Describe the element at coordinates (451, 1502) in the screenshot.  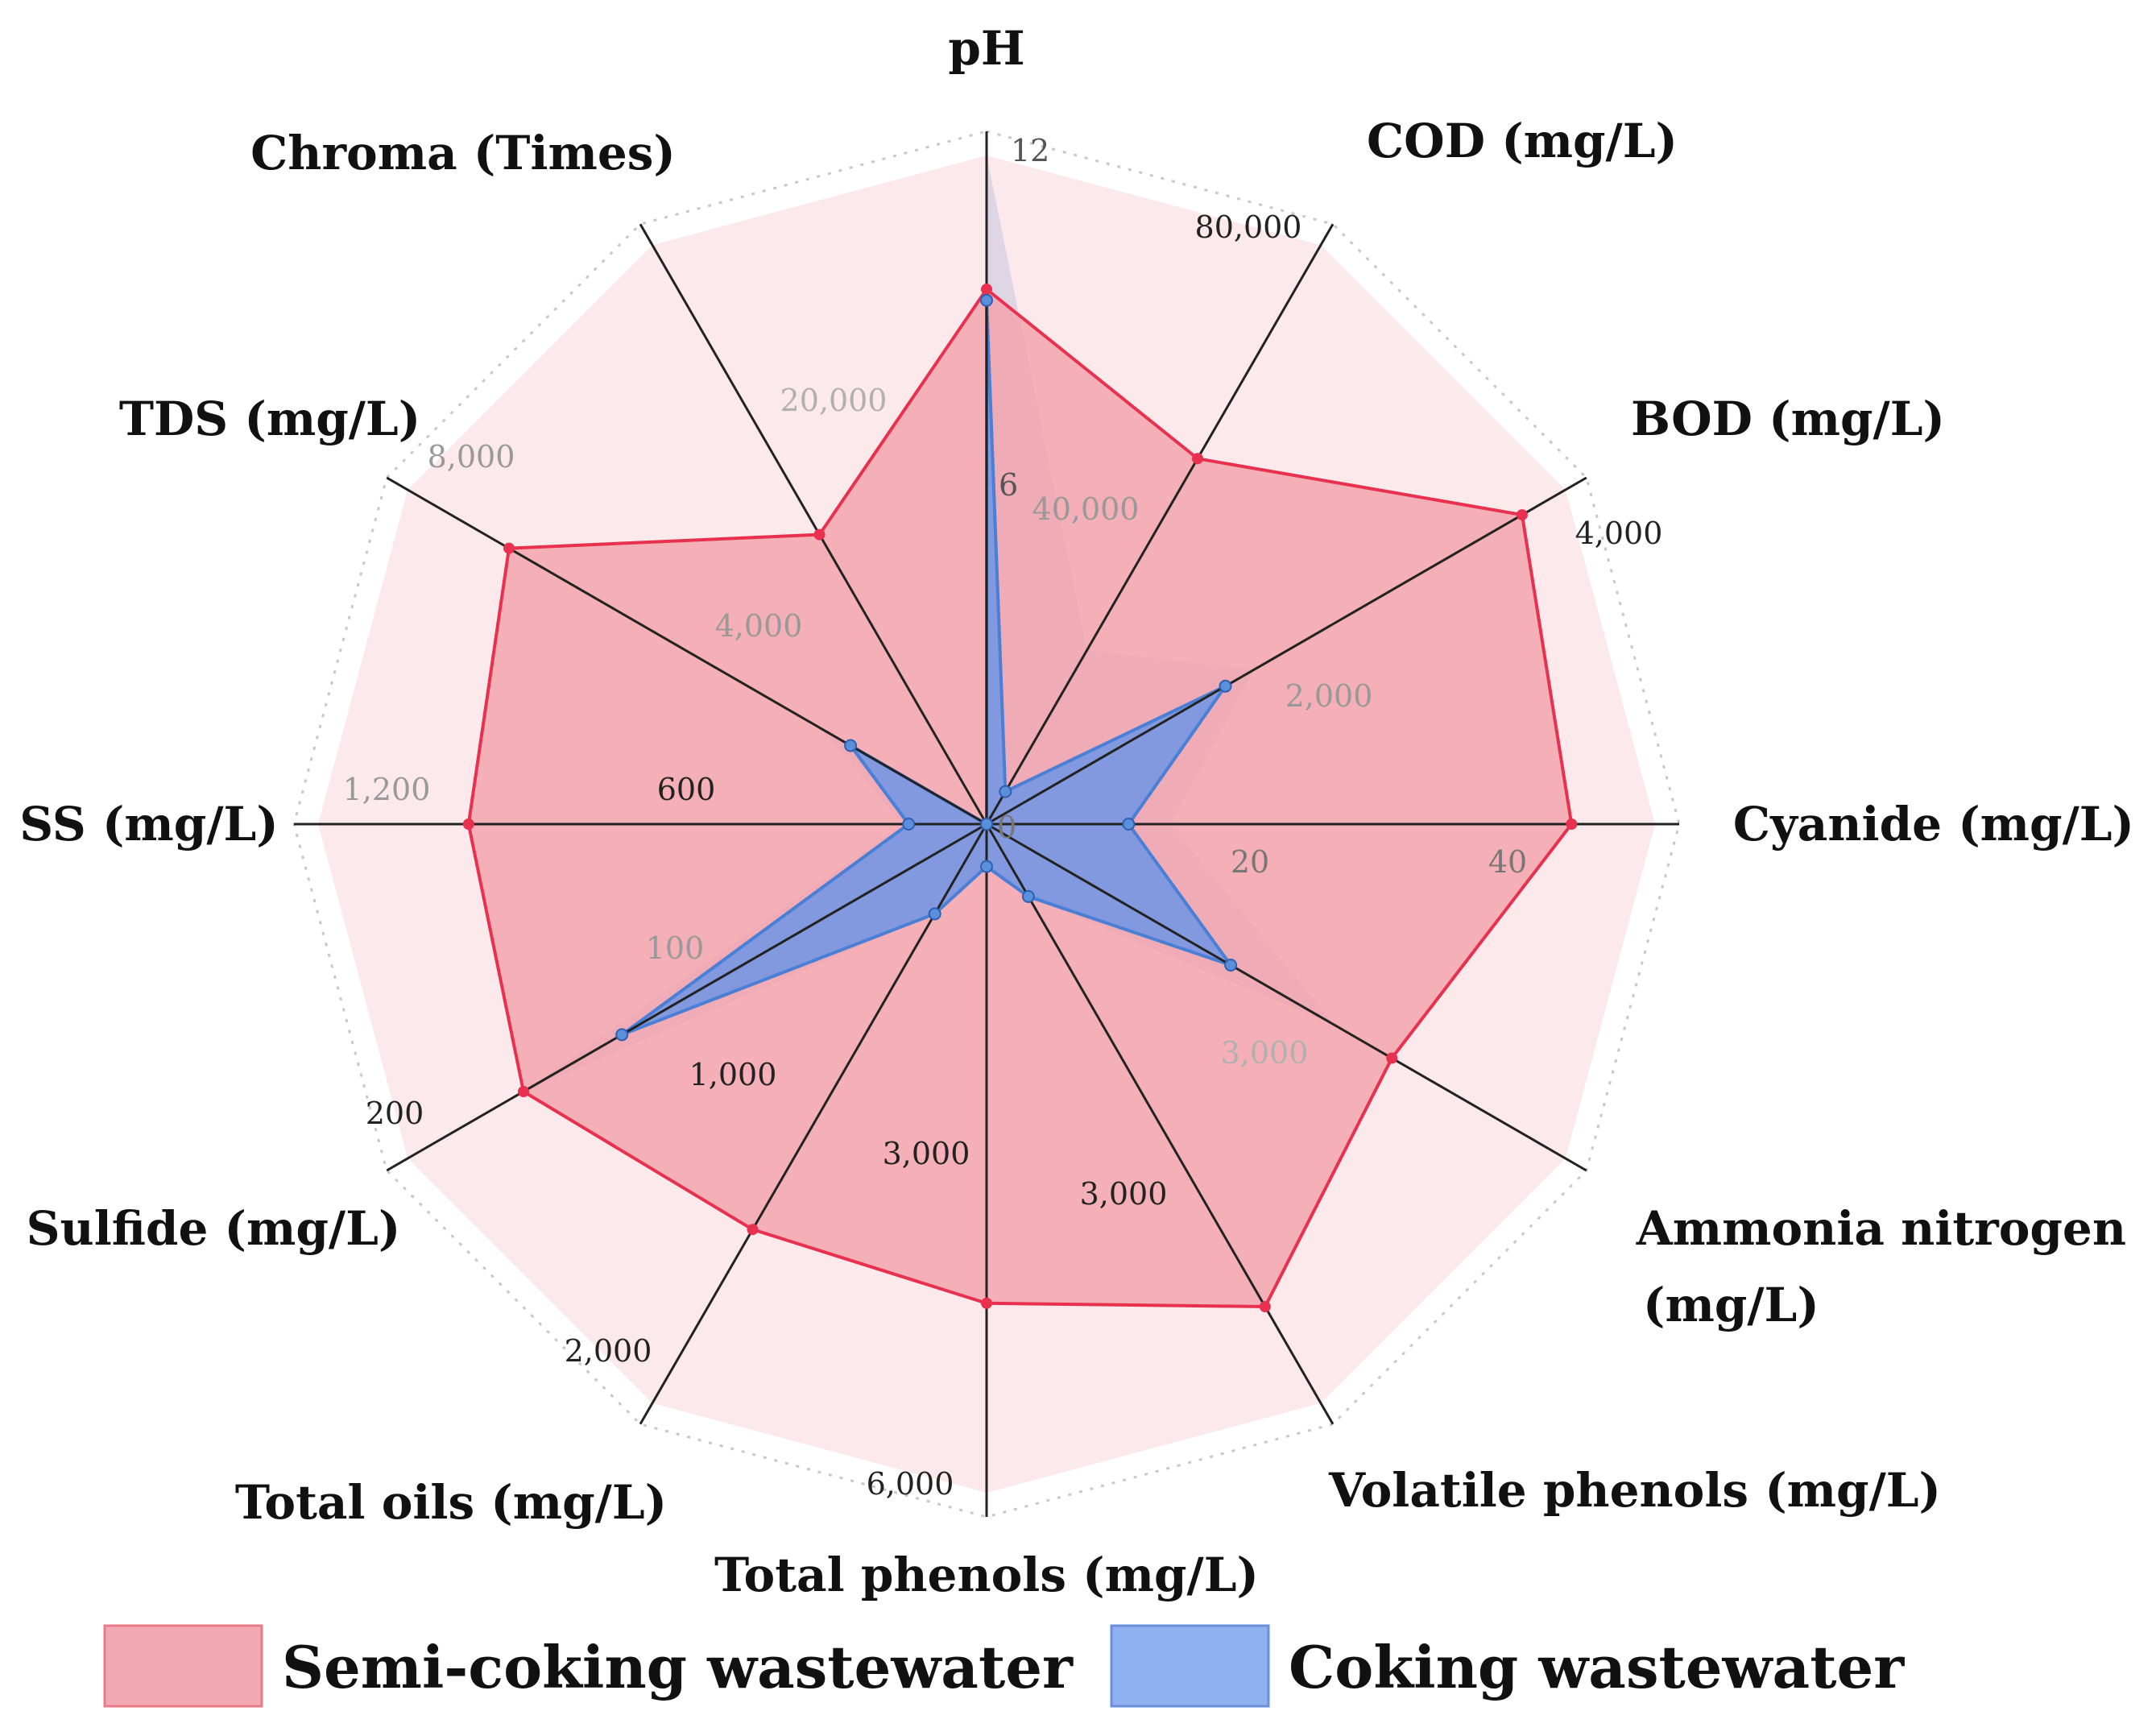
I see `axis-label-7: Total oils (mg/L)` at that location.